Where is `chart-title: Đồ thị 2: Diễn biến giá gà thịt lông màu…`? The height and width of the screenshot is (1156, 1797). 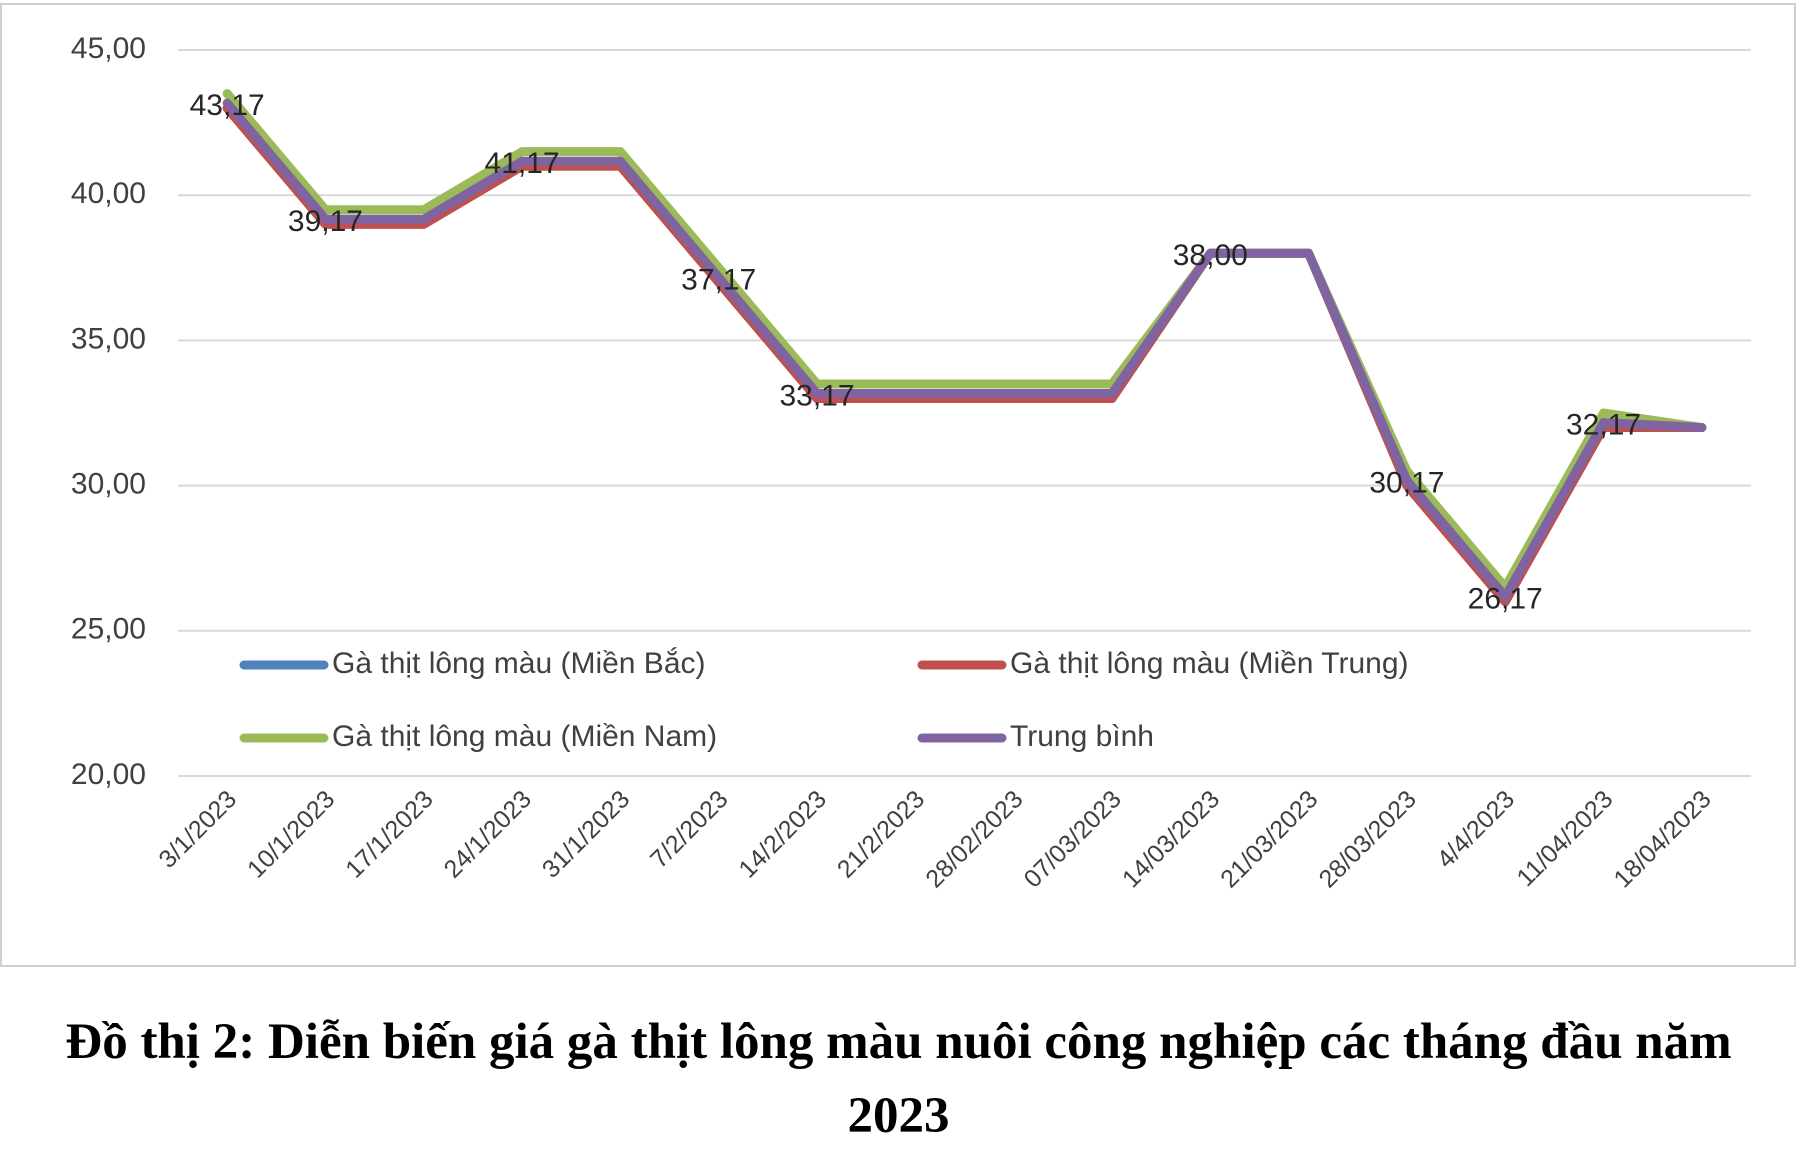
chart-title: Đồ thị 2: Diễn biến giá gà thịt lông màu… is located at coordinates (898, 1079).